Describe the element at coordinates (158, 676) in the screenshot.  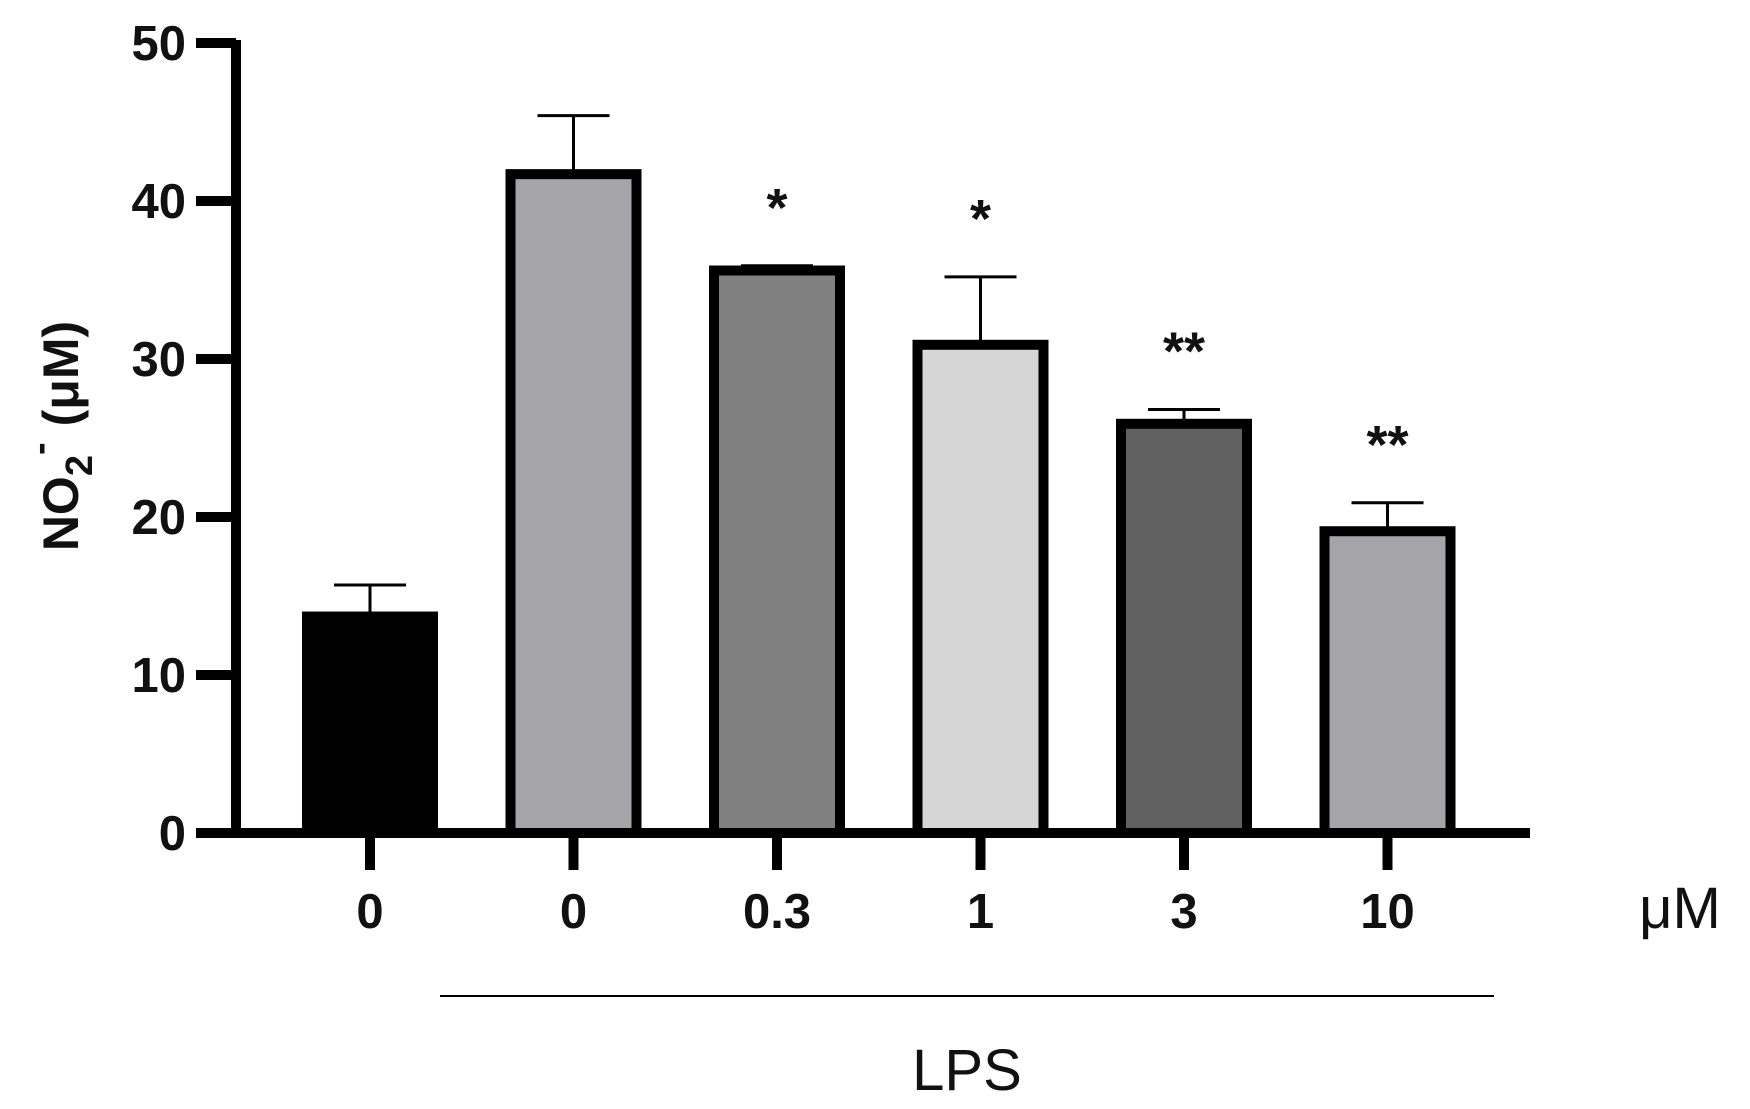
I see `y-tick-label-1: 10` at that location.